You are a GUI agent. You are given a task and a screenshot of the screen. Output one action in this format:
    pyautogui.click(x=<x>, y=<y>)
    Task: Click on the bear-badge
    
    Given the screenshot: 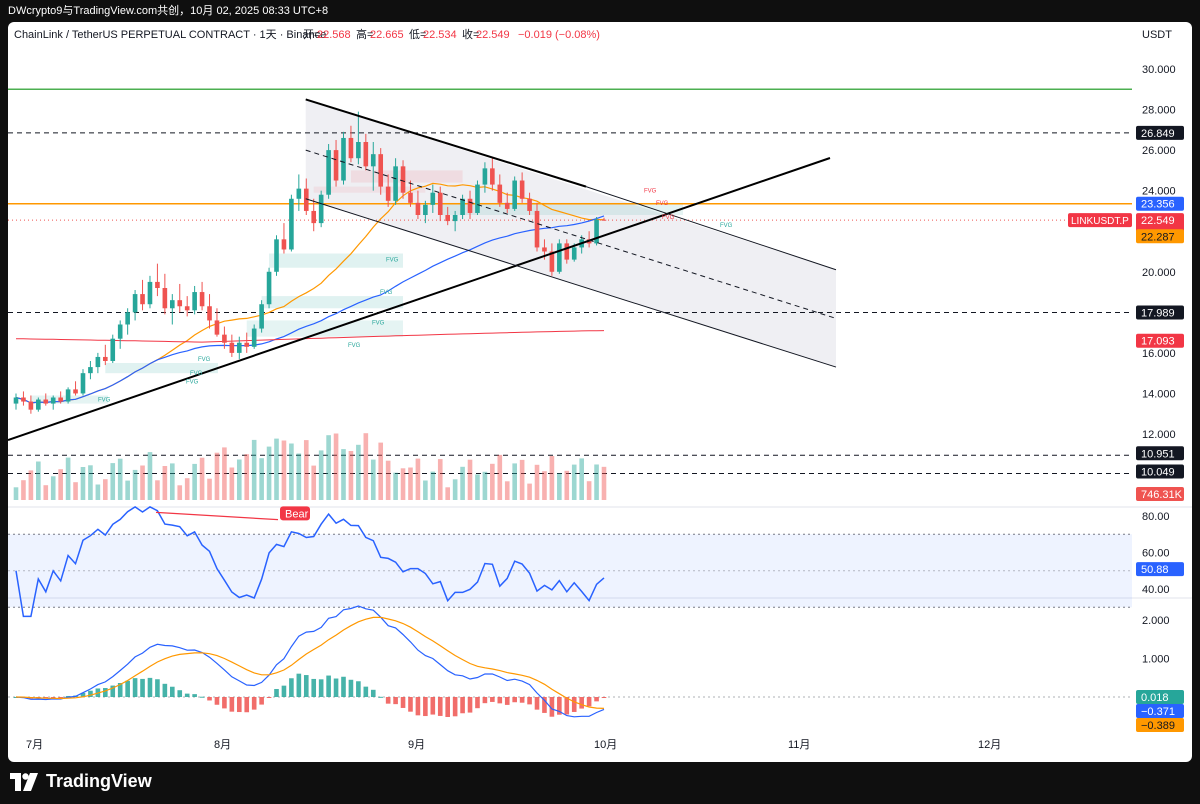 What is the action you would take?
    pyautogui.click(x=295, y=513)
    